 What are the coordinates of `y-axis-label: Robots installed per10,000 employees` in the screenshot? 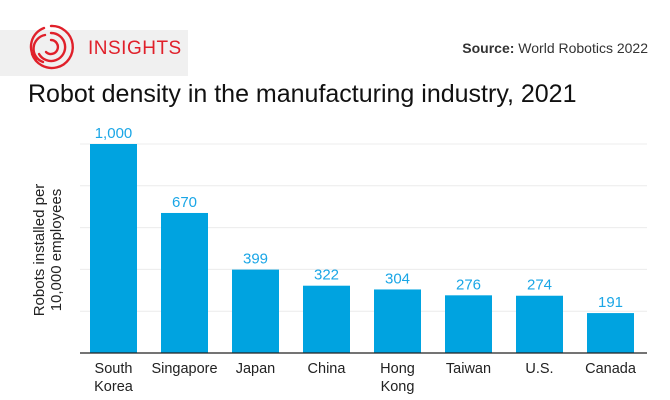 It's located at (48, 250).